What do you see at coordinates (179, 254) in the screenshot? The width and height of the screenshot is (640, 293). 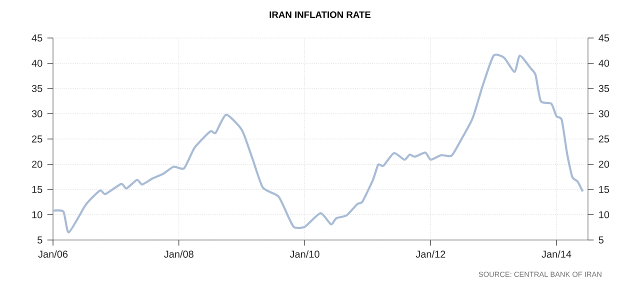 I see `x-tick-label: Jan/08` at bounding box center [179, 254].